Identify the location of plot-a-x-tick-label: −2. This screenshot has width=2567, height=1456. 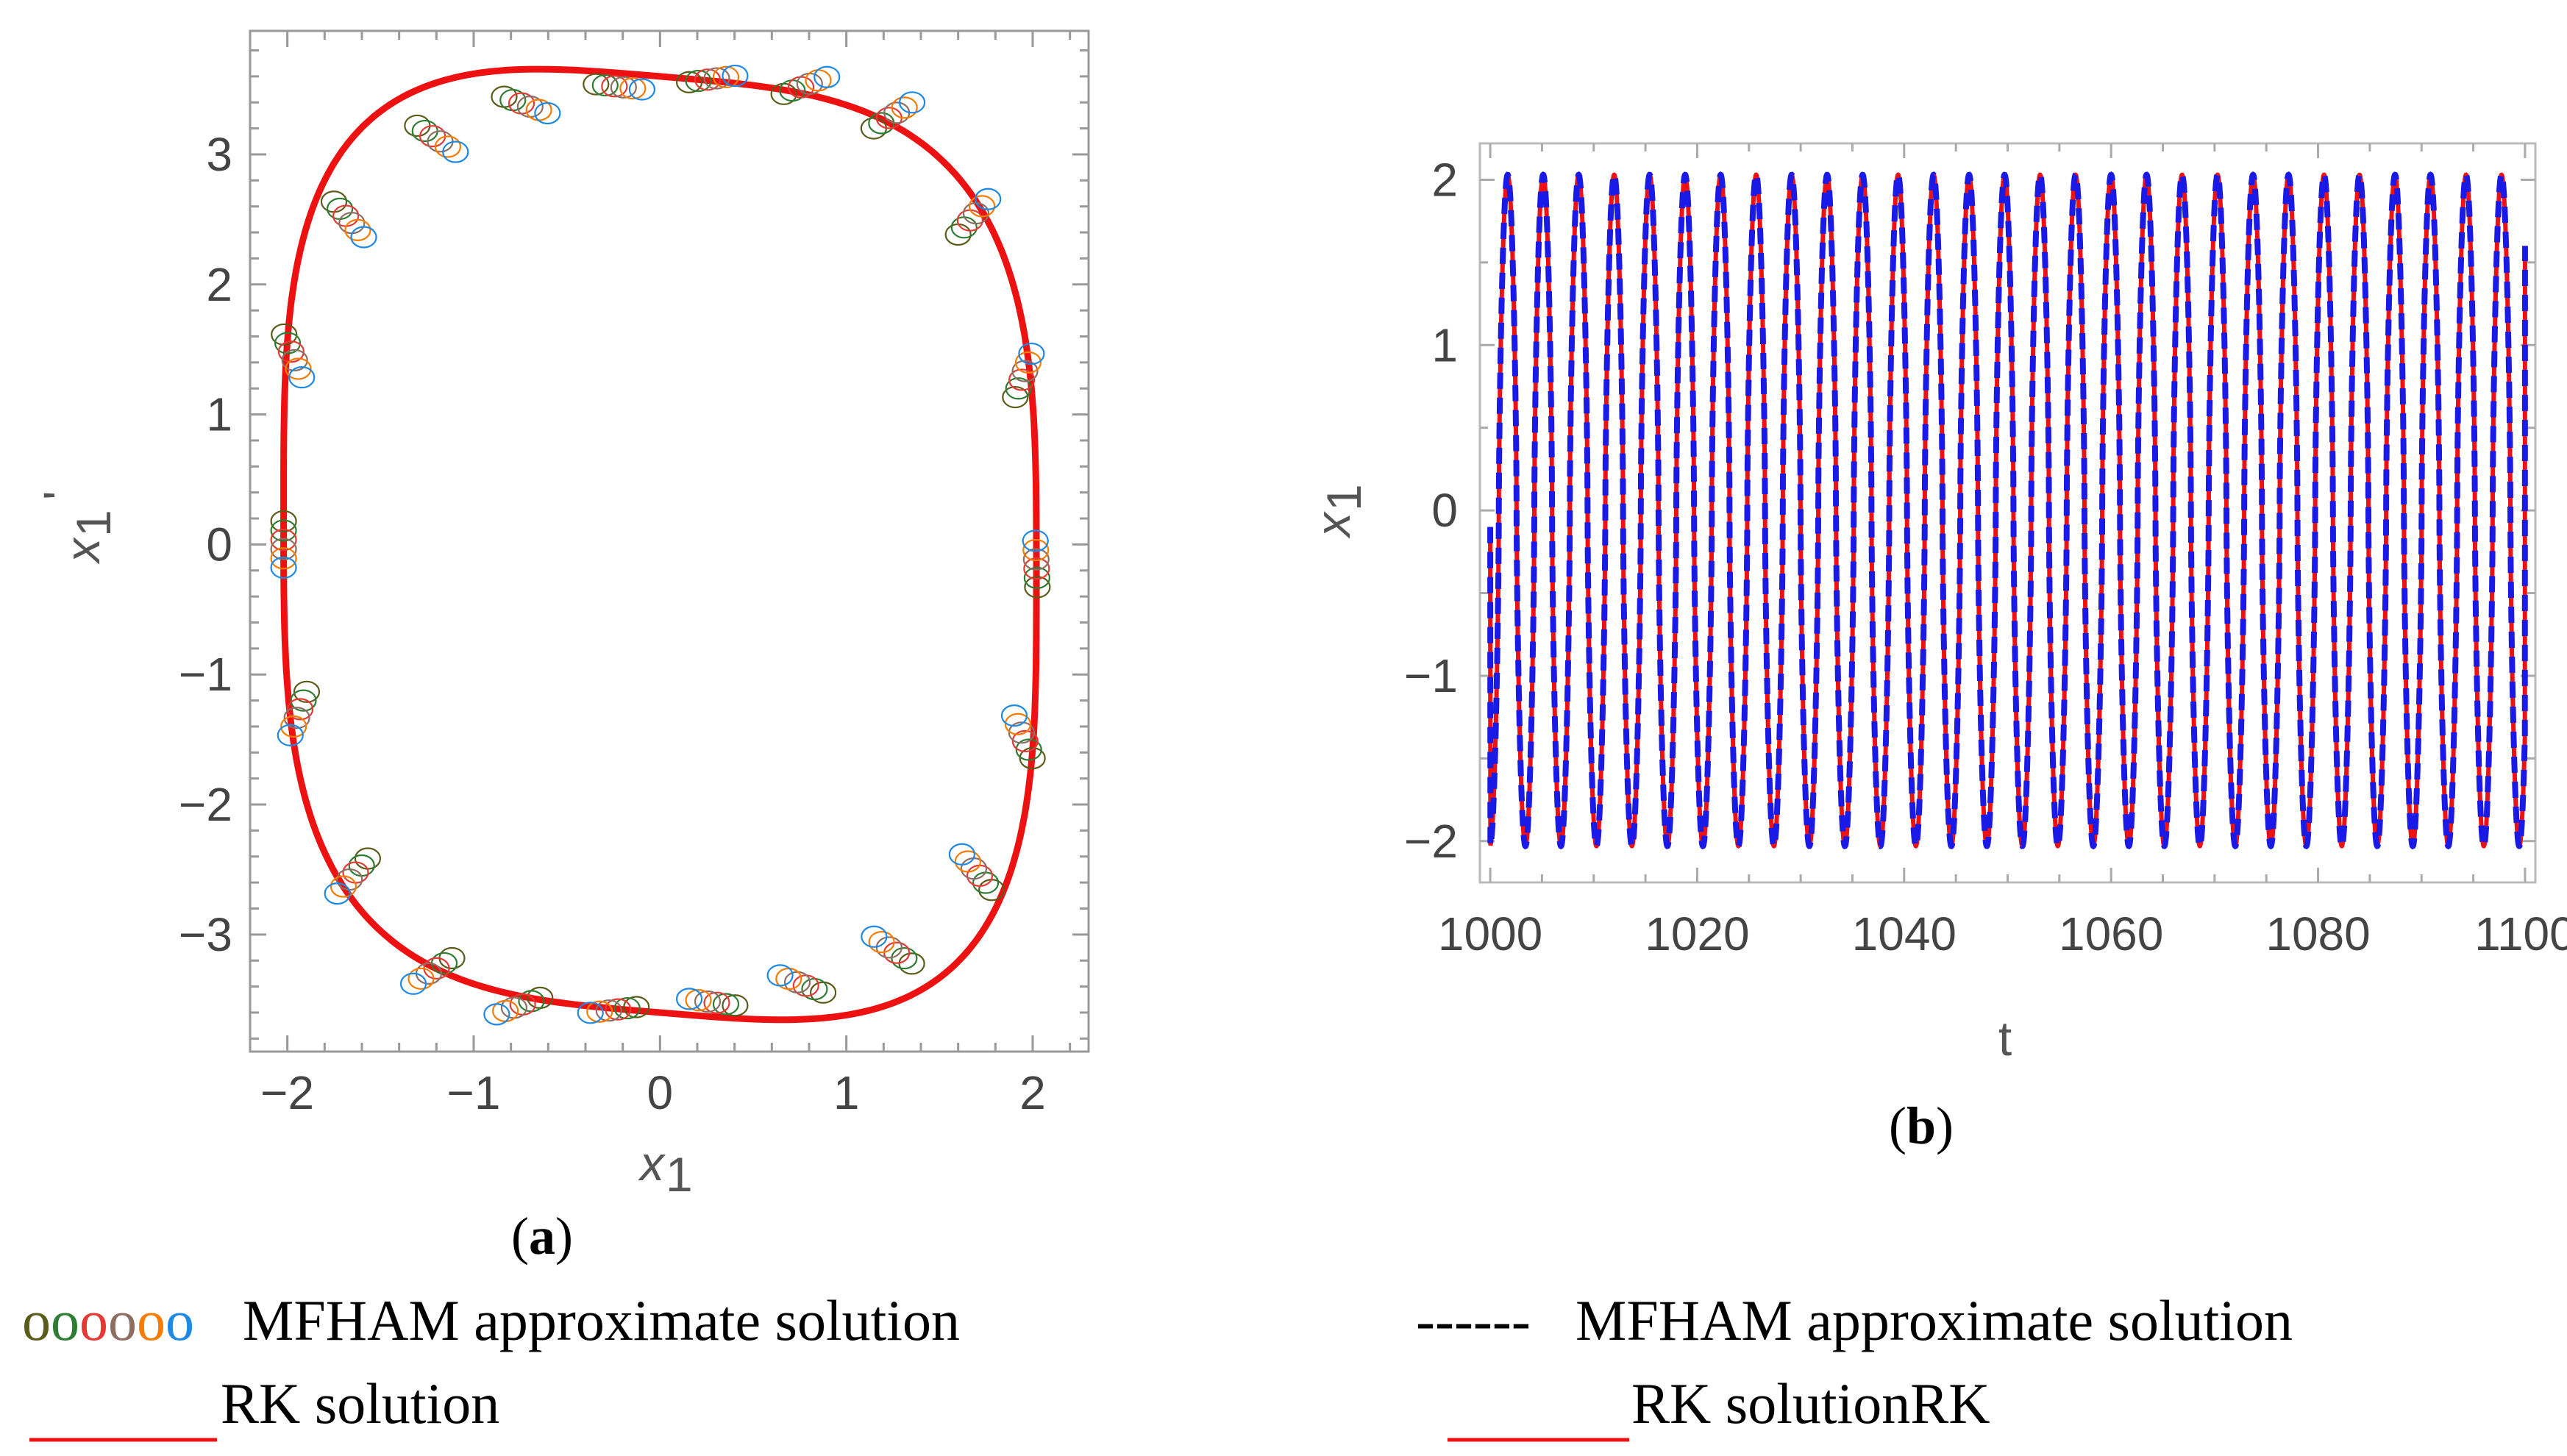
(287, 1092).